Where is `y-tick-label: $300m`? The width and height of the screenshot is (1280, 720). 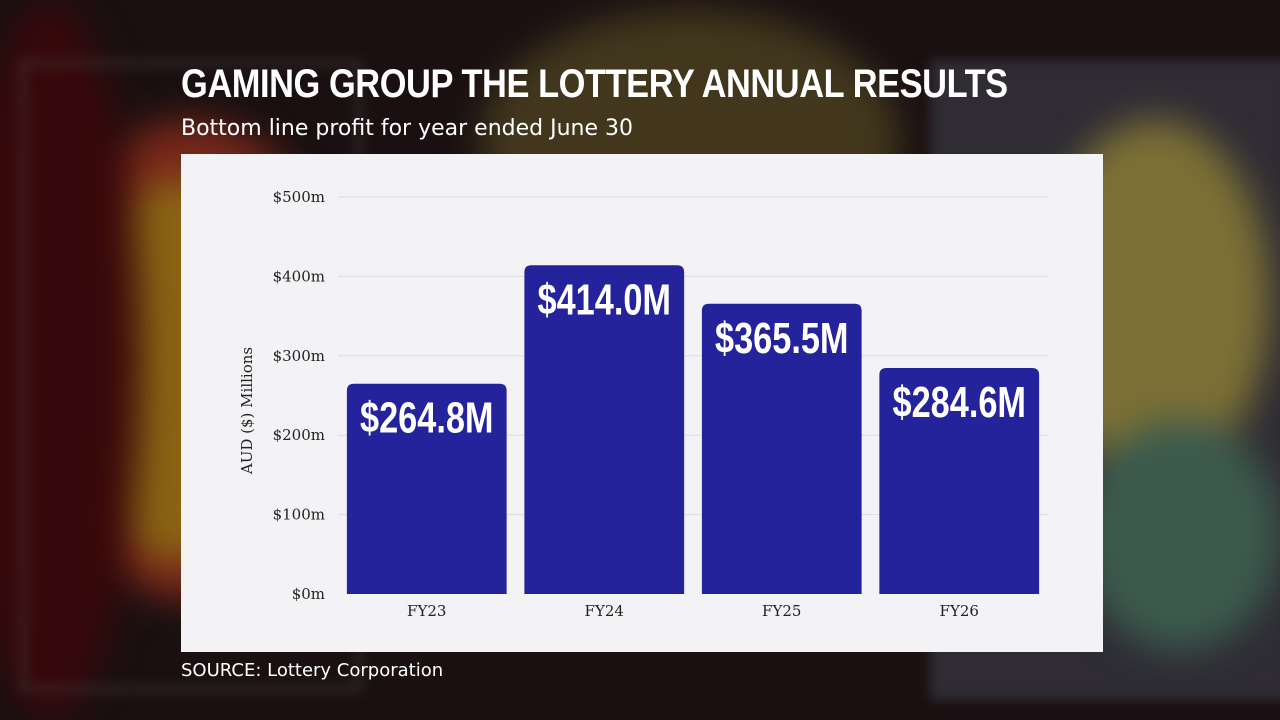 y-tick-label: $300m is located at coordinates (299, 356).